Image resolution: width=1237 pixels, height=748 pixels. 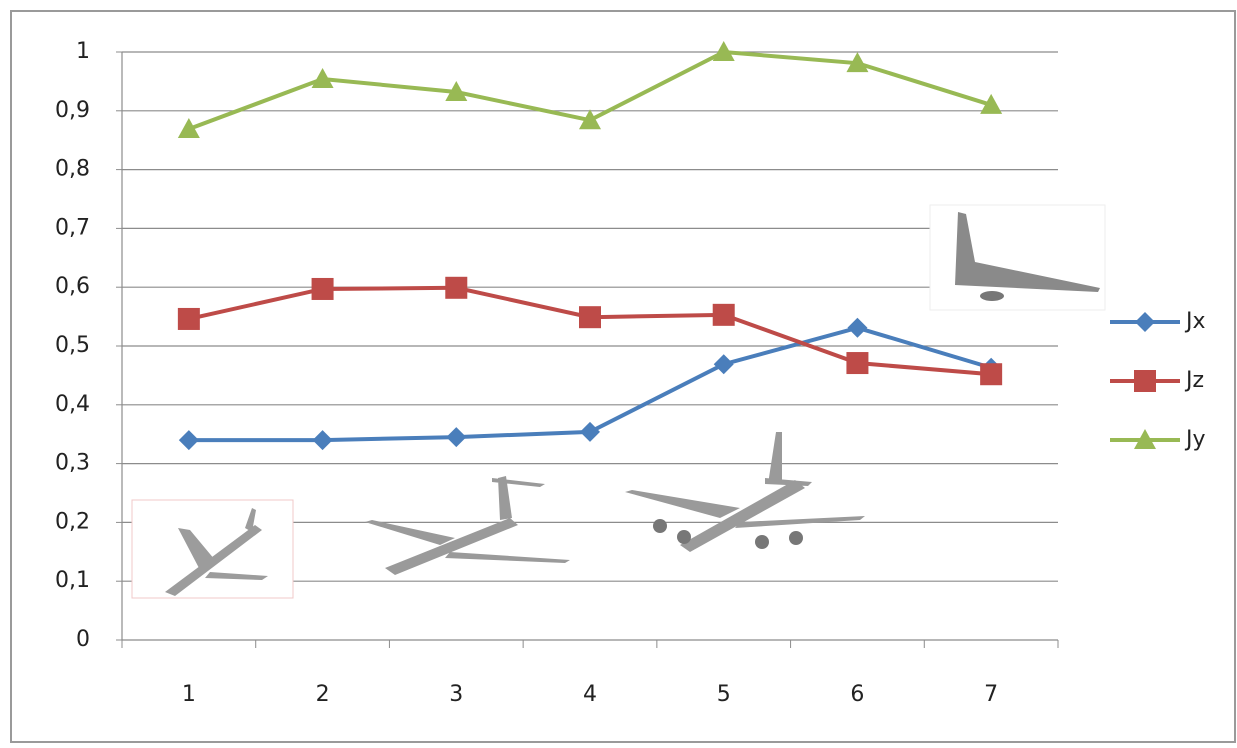 I want to click on legend-entry: Jz, so click(x=1157, y=380).